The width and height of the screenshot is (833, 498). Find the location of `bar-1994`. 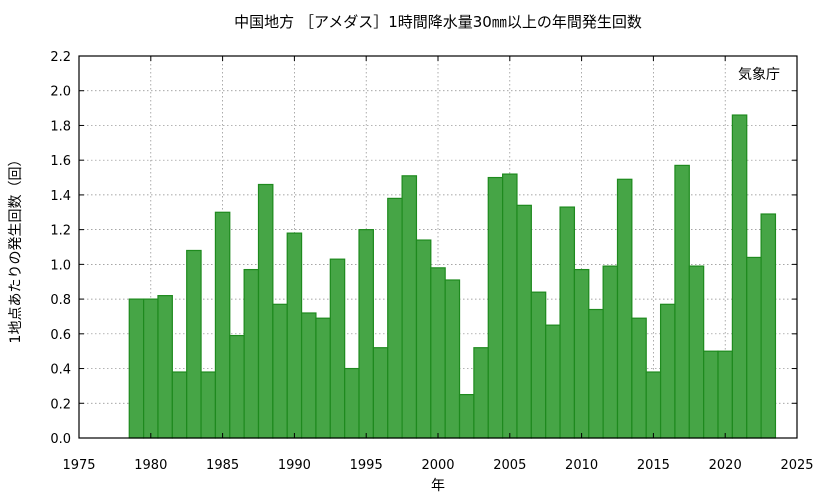

bar-1994 is located at coordinates (352, 403).